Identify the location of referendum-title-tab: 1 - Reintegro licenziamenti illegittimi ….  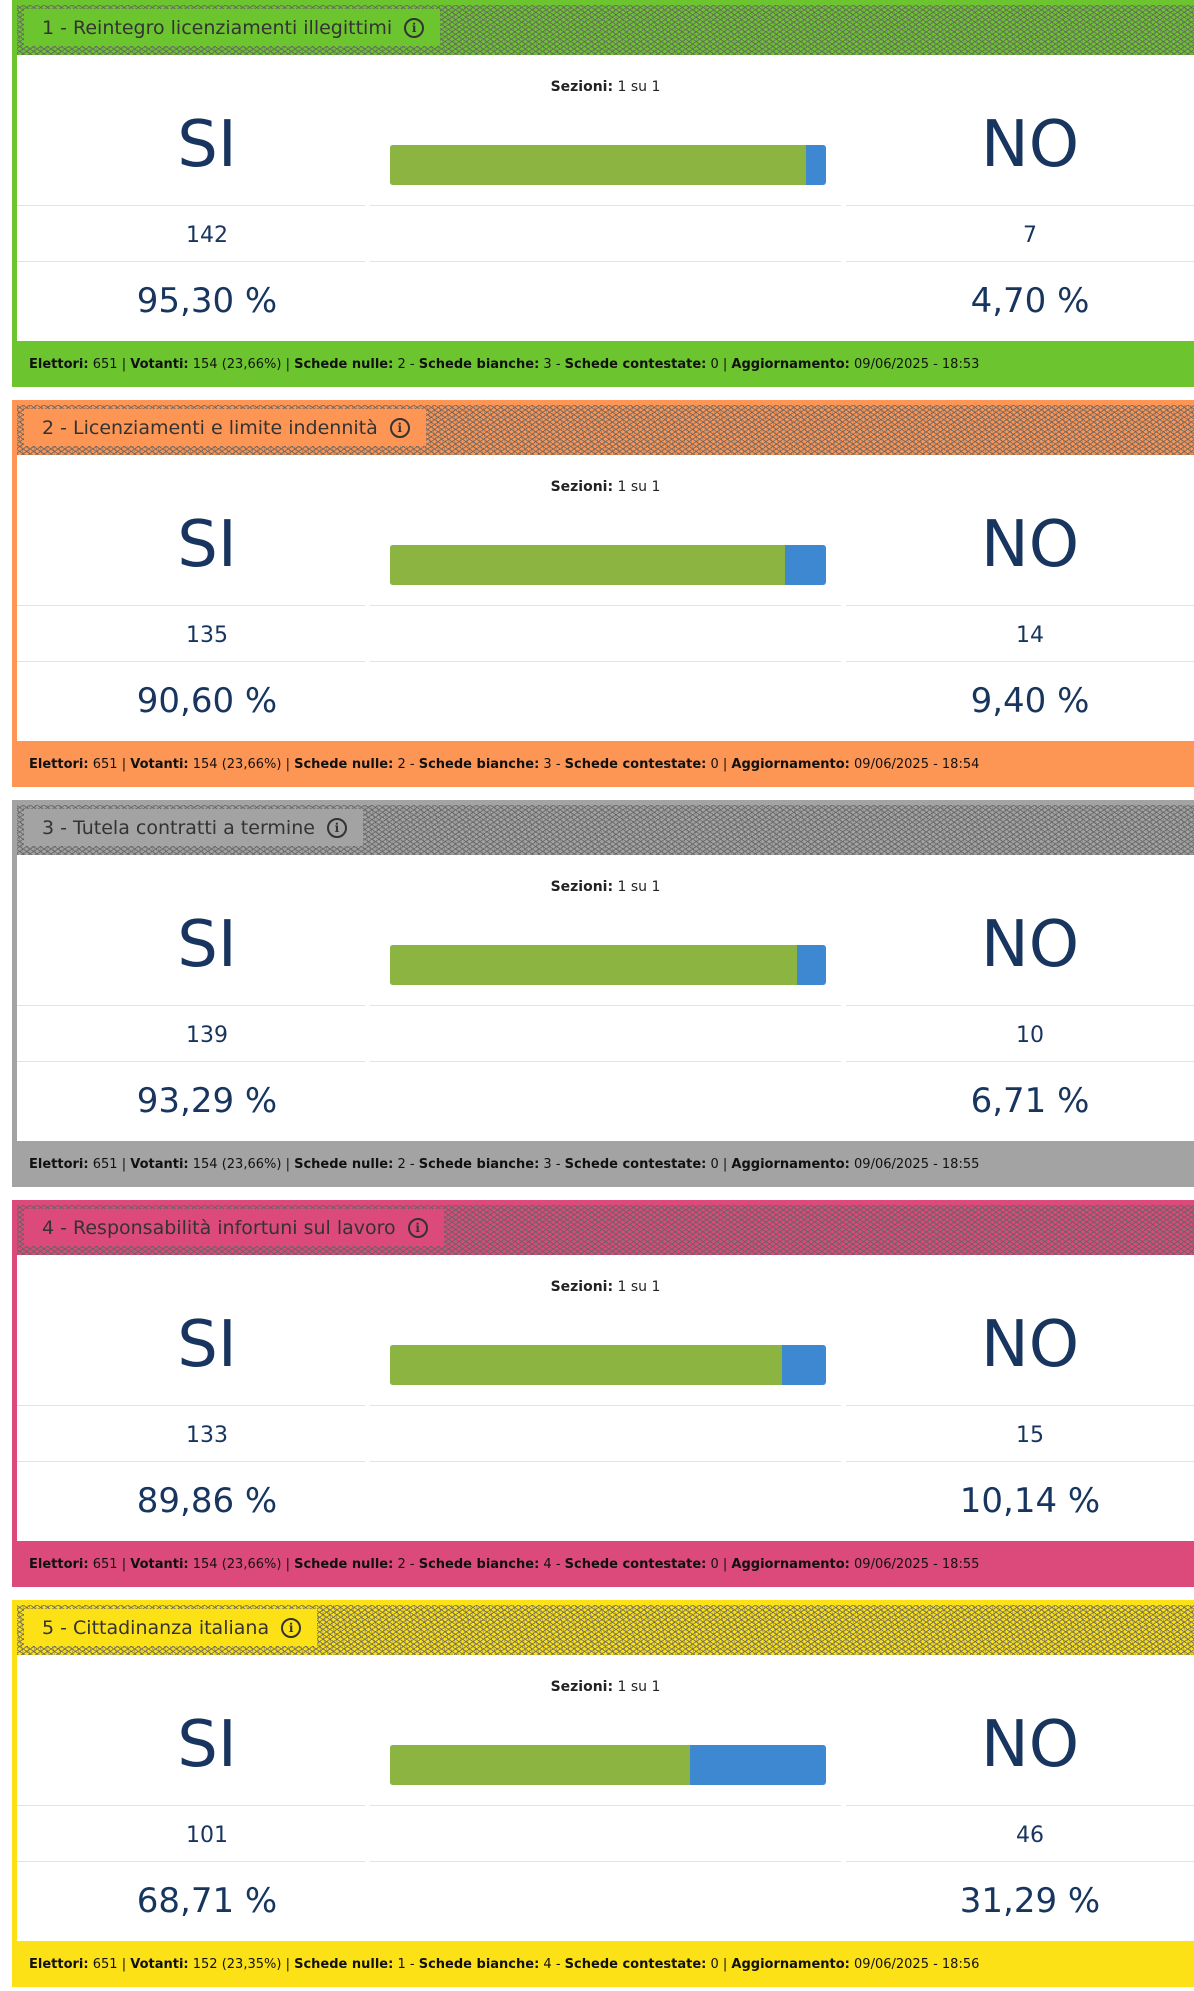
(232, 27).